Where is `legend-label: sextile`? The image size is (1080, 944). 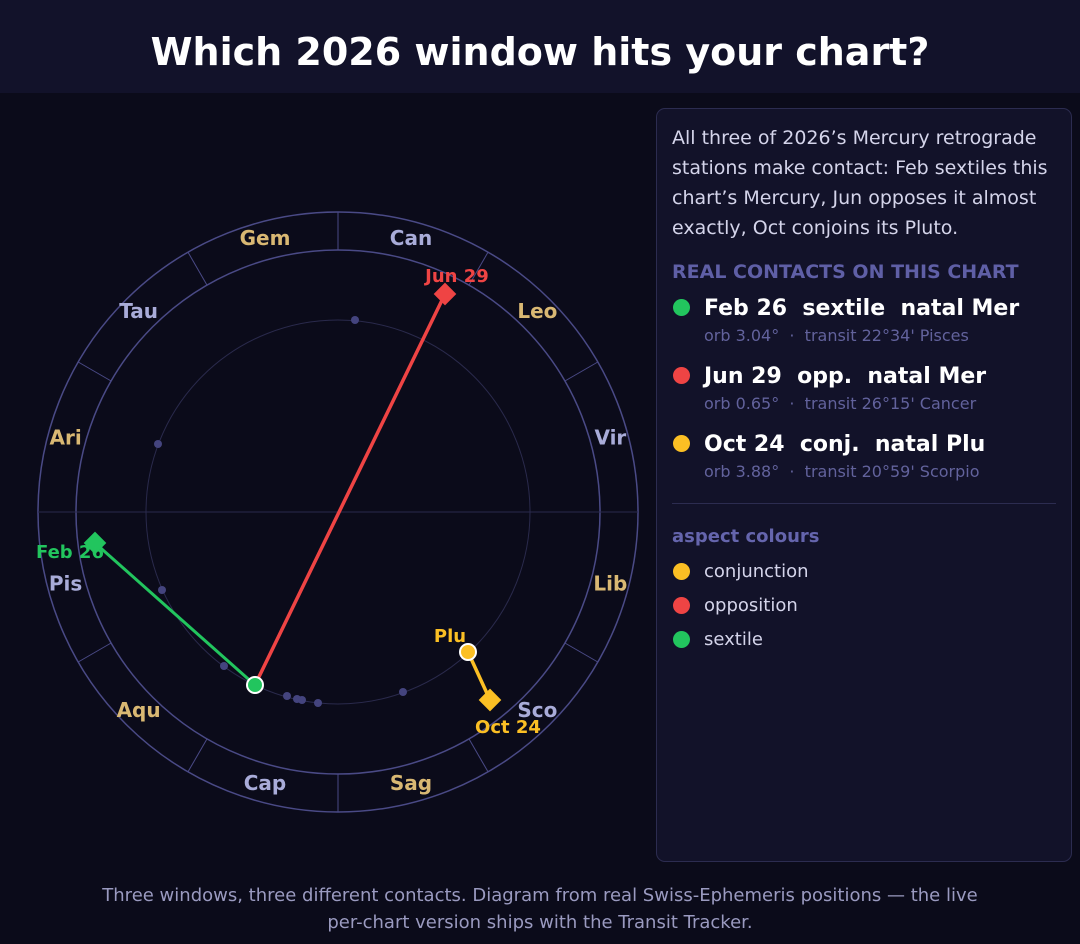 legend-label: sextile is located at coordinates (733, 639).